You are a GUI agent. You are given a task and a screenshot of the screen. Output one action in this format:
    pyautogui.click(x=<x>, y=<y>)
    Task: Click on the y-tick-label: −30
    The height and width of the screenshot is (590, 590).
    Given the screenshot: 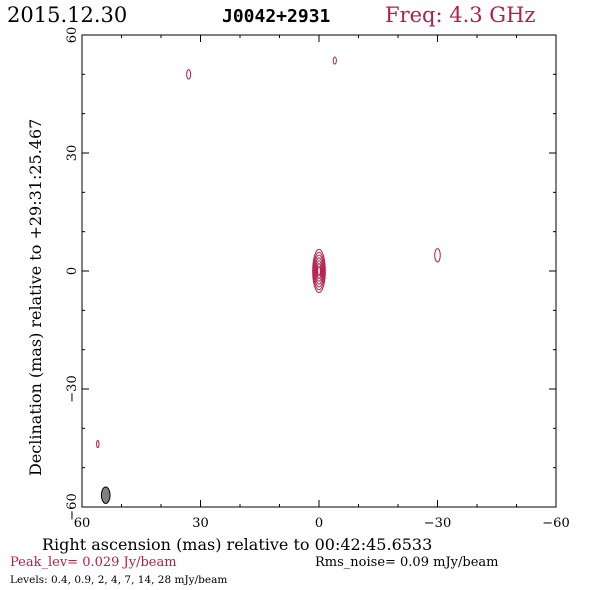 What is the action you would take?
    pyautogui.click(x=72, y=388)
    